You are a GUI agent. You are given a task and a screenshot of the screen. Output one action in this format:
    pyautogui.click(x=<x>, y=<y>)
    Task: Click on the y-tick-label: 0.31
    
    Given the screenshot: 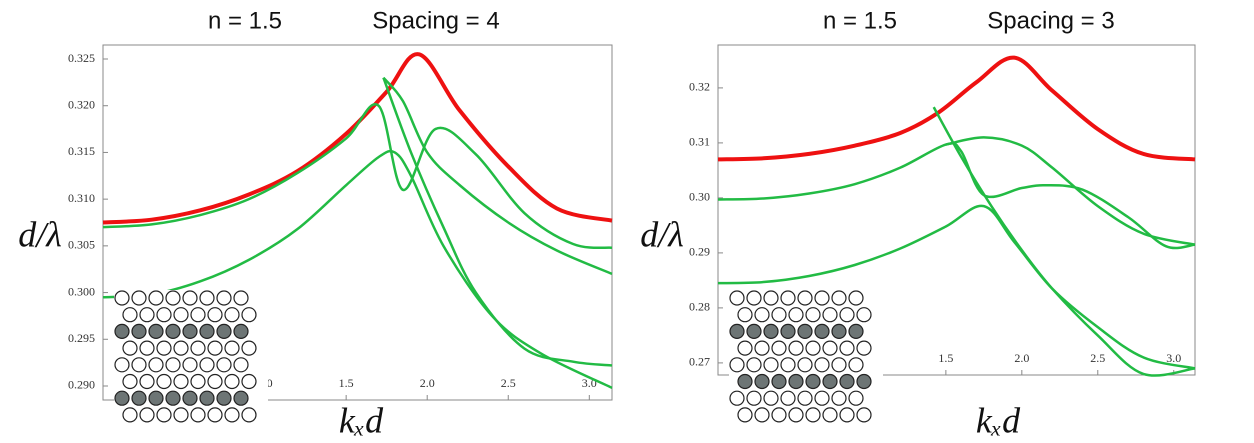 What is the action you would take?
    pyautogui.click(x=699, y=142)
    